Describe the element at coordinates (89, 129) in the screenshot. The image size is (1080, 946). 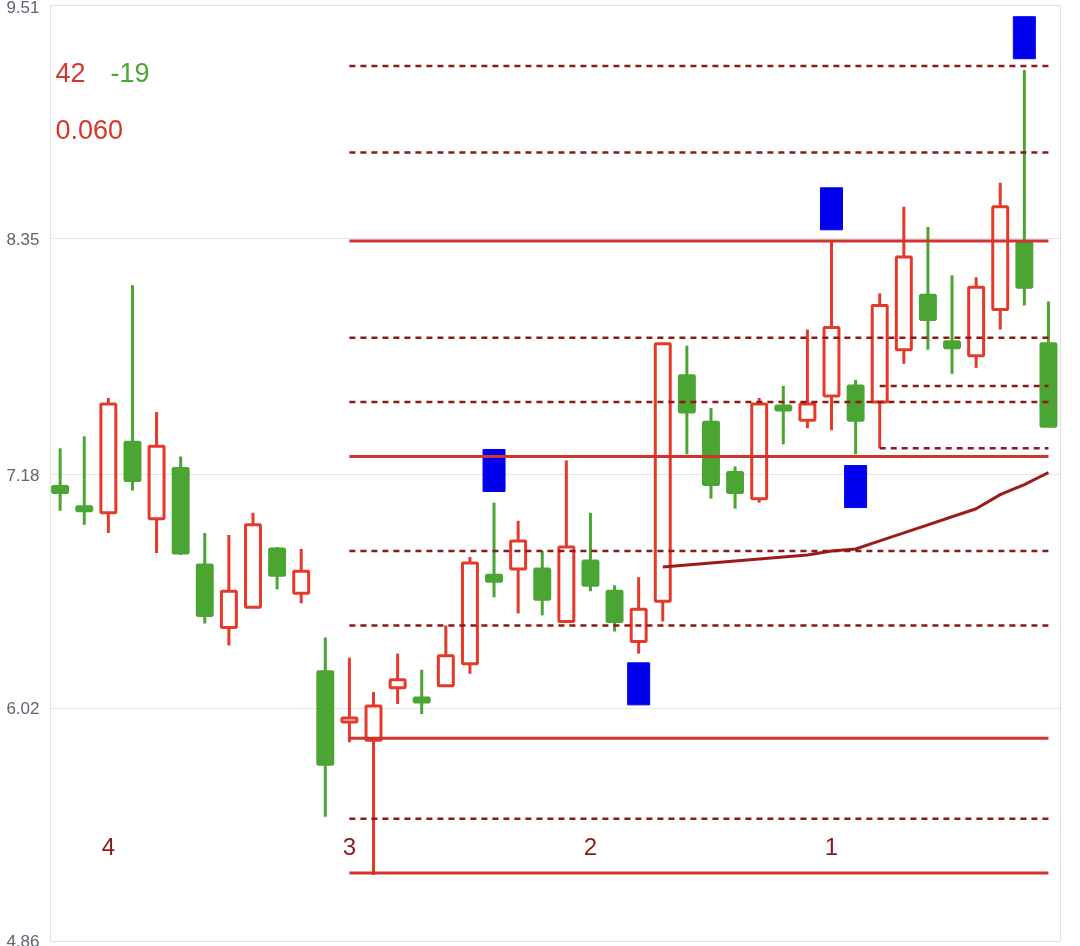
I see `annotation: 0.060` at that location.